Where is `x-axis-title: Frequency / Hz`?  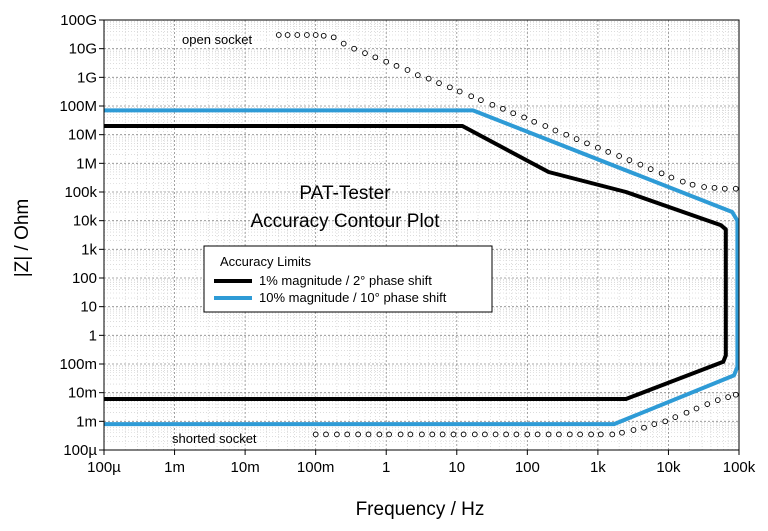
x-axis-title: Frequency / Hz is located at coordinates (420, 509).